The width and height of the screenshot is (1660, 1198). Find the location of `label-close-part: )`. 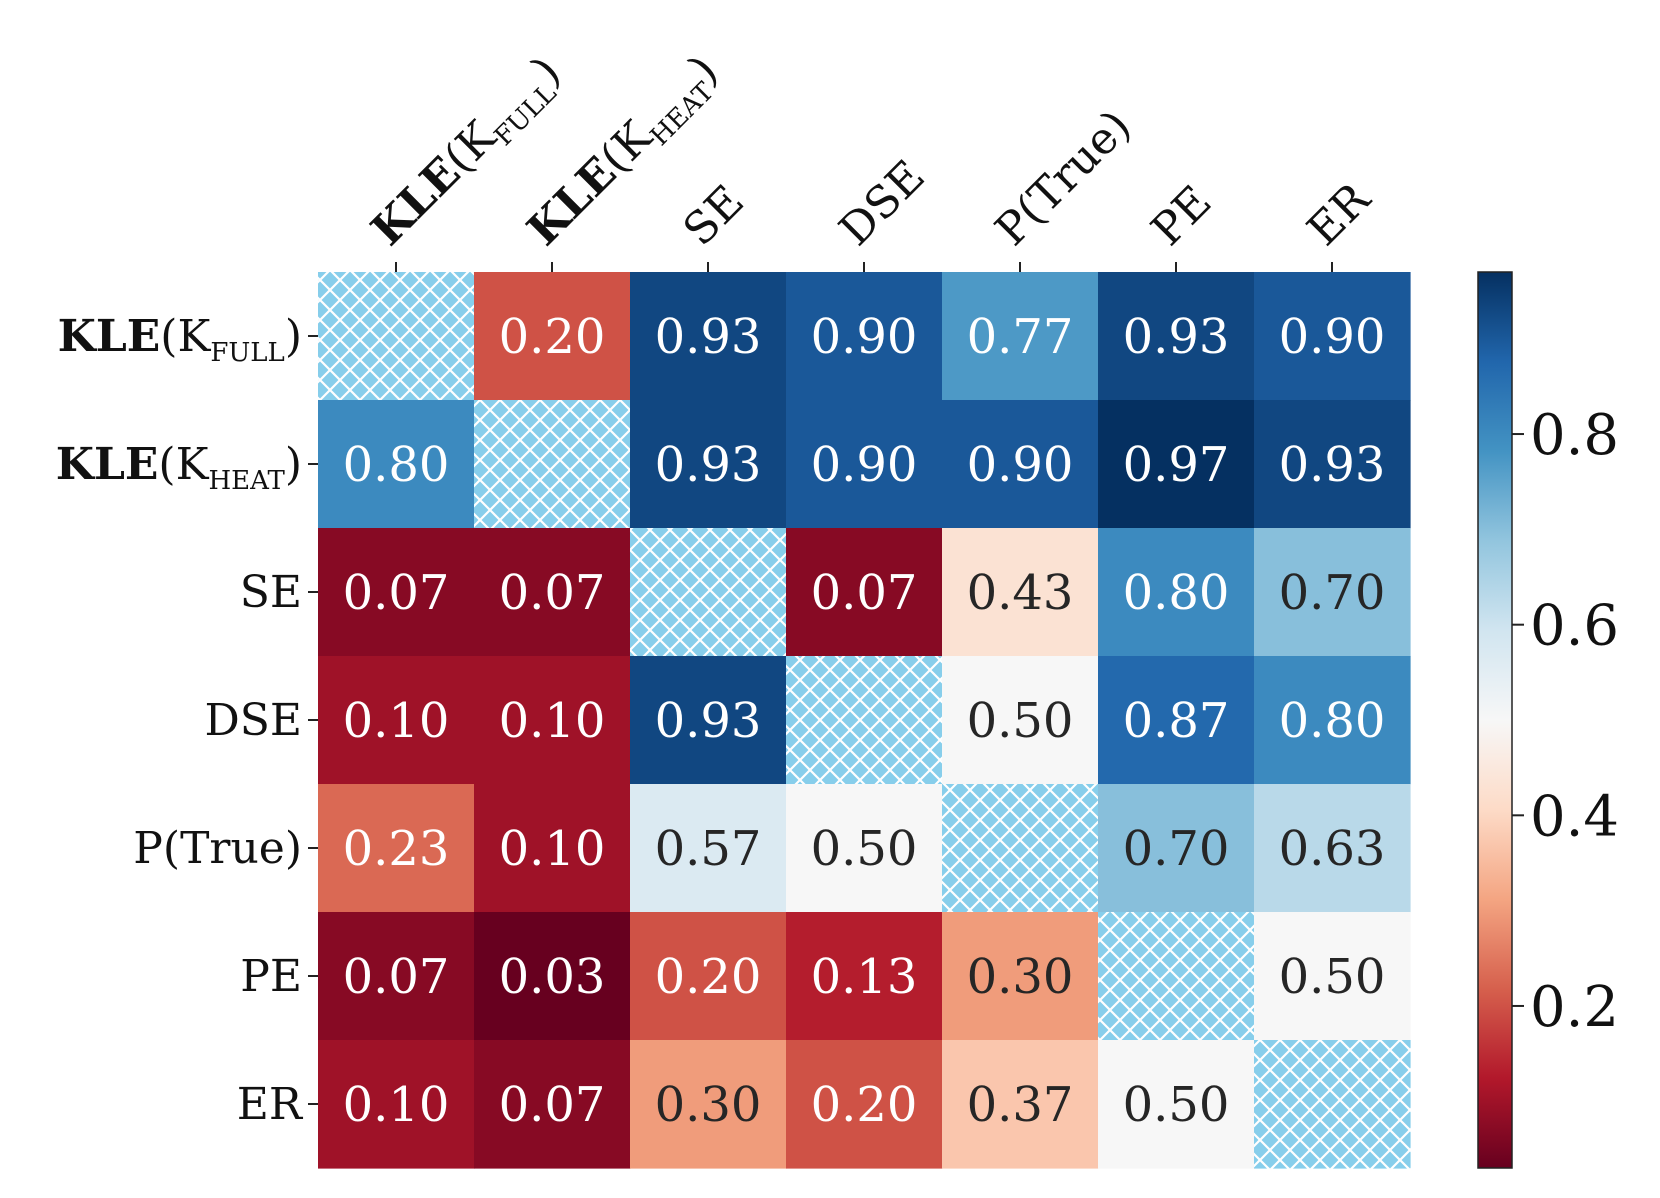

label-close-part: ) is located at coordinates (293, 464).